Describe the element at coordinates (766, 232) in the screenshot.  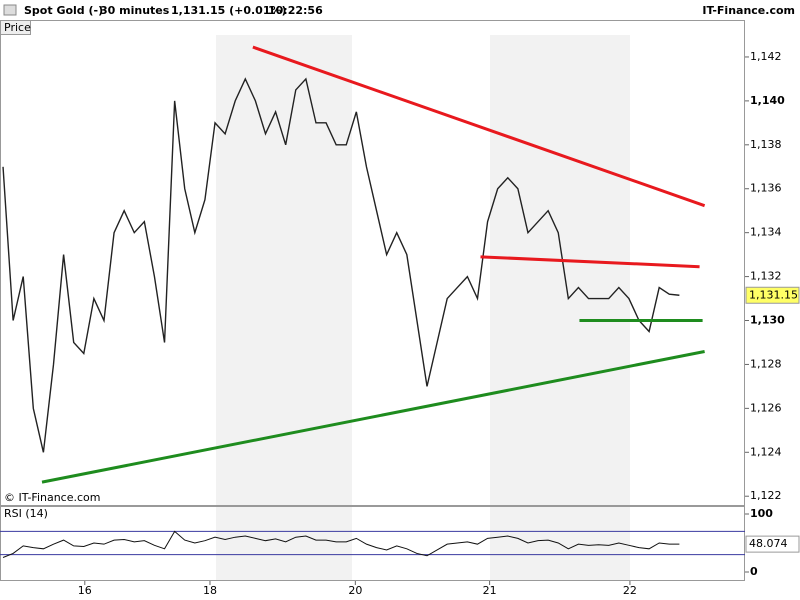
I see `y-tick-label: 1,134` at that location.